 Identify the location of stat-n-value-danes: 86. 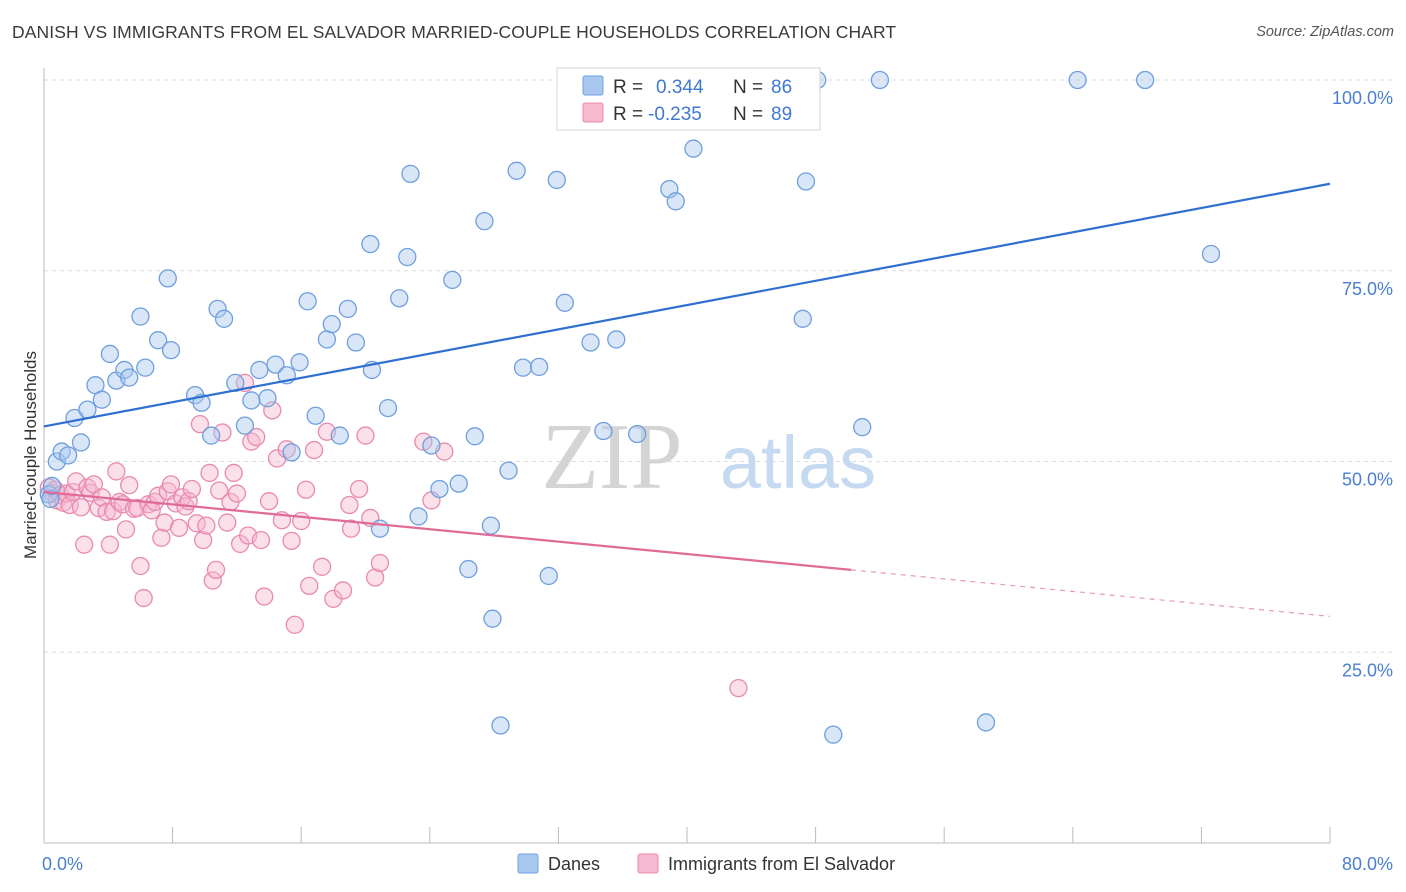
(781, 87).